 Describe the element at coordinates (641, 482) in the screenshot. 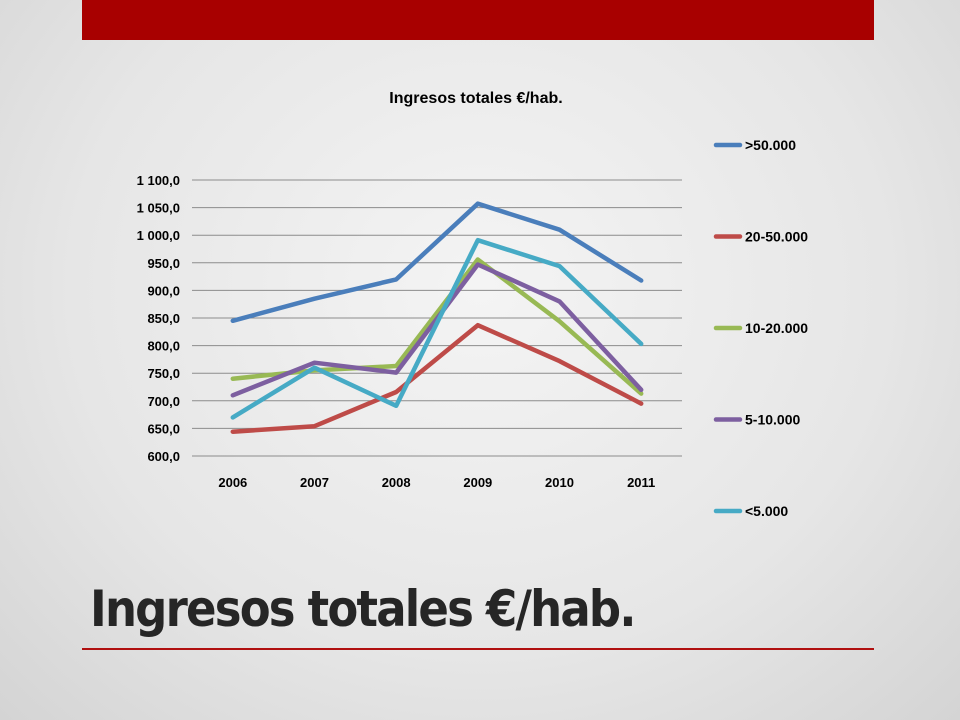

I see `x-tick-label: 2011` at that location.